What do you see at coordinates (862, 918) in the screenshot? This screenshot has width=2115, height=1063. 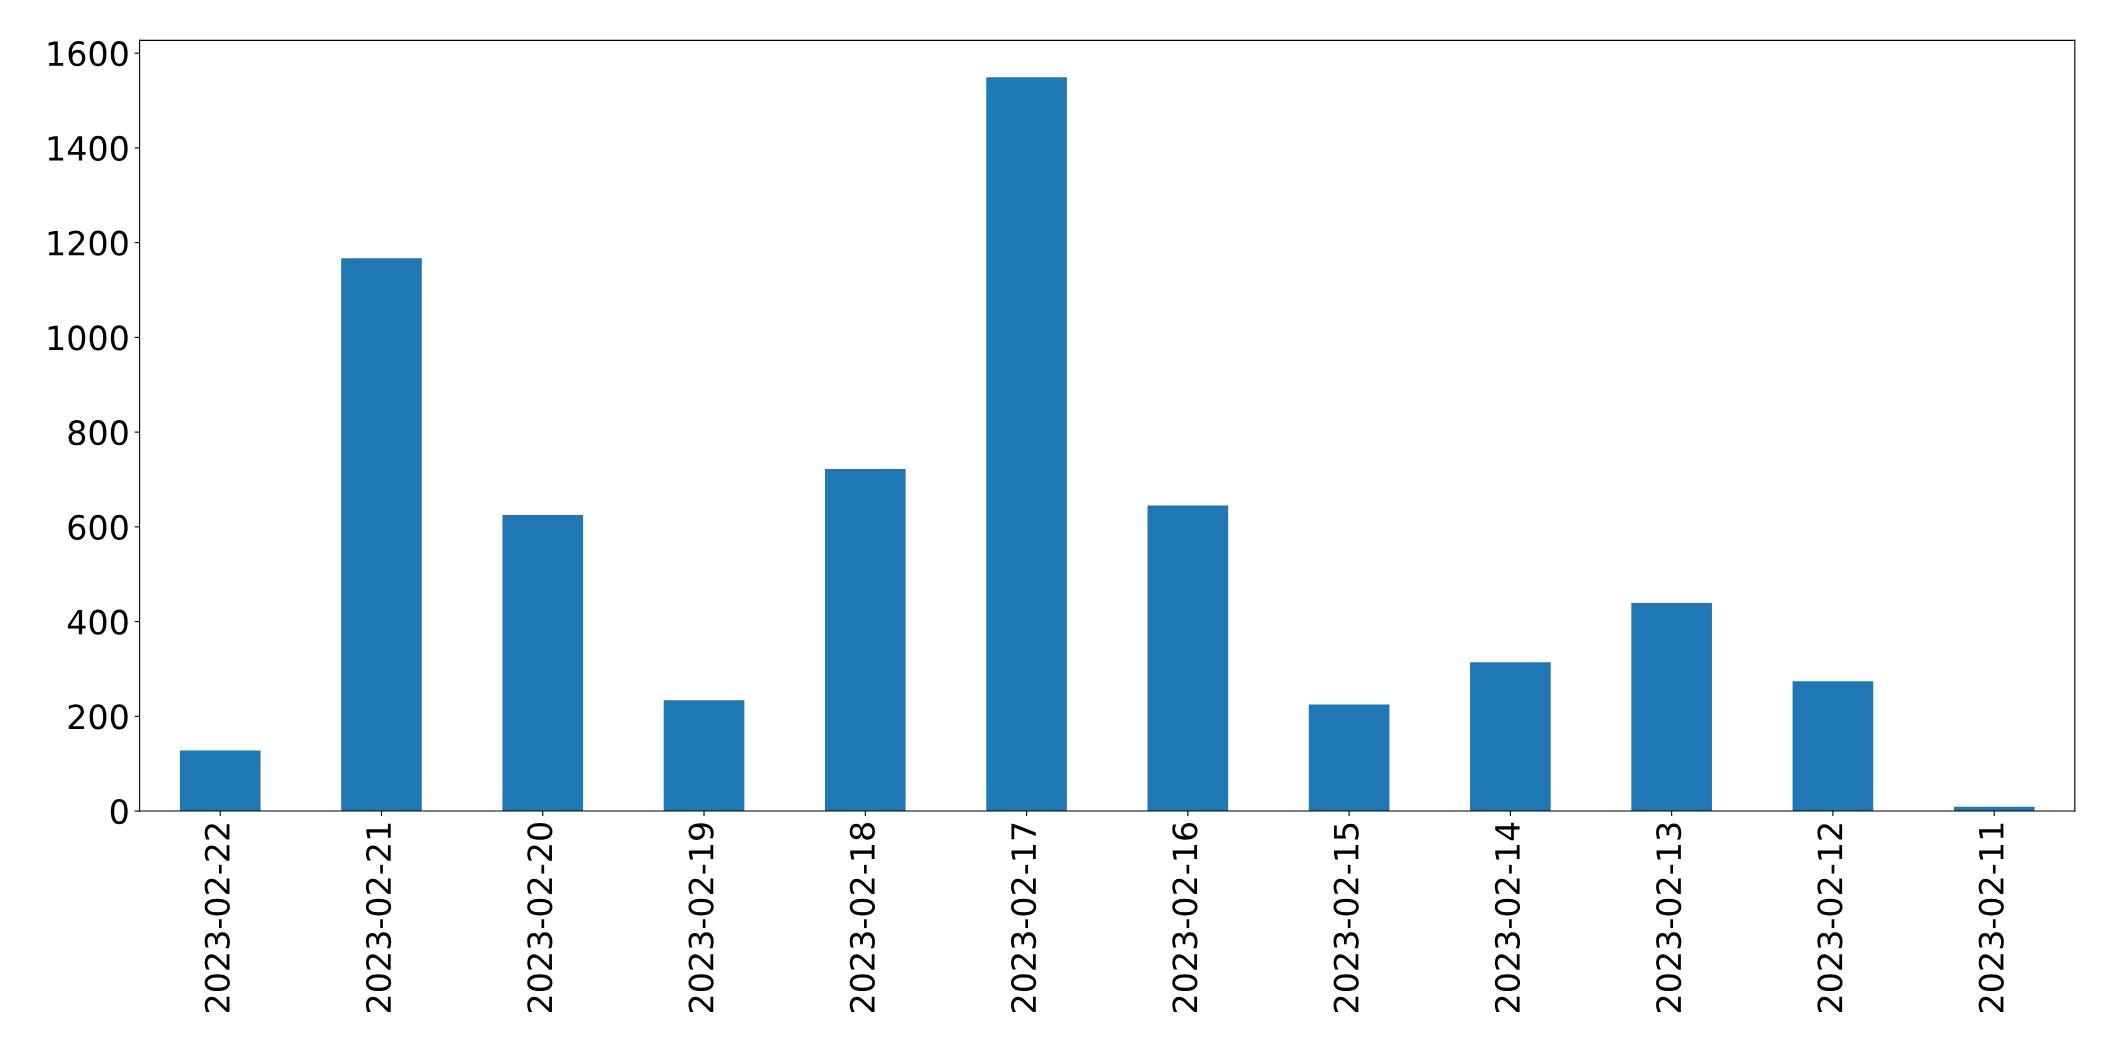 I see `x-tick-label: 2023-02-18` at bounding box center [862, 918].